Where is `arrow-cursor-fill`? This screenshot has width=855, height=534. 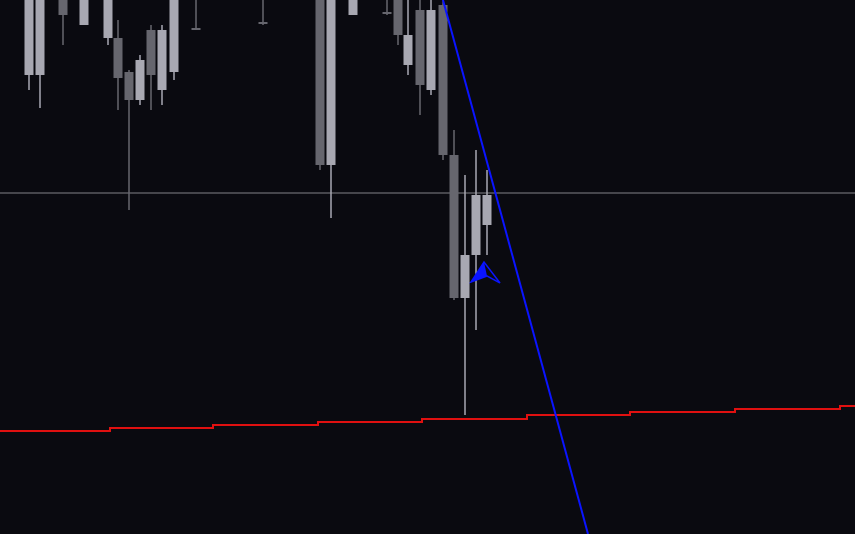
arrow-cursor-fill is located at coordinates (479, 272).